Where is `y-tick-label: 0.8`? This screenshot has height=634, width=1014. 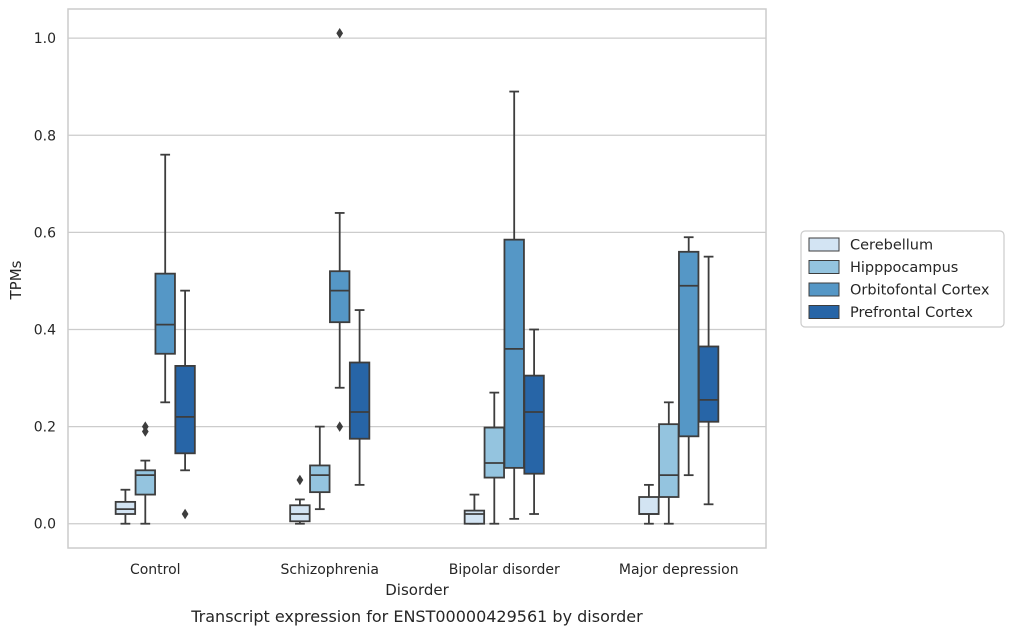
y-tick-label: 0.8 is located at coordinates (45, 136).